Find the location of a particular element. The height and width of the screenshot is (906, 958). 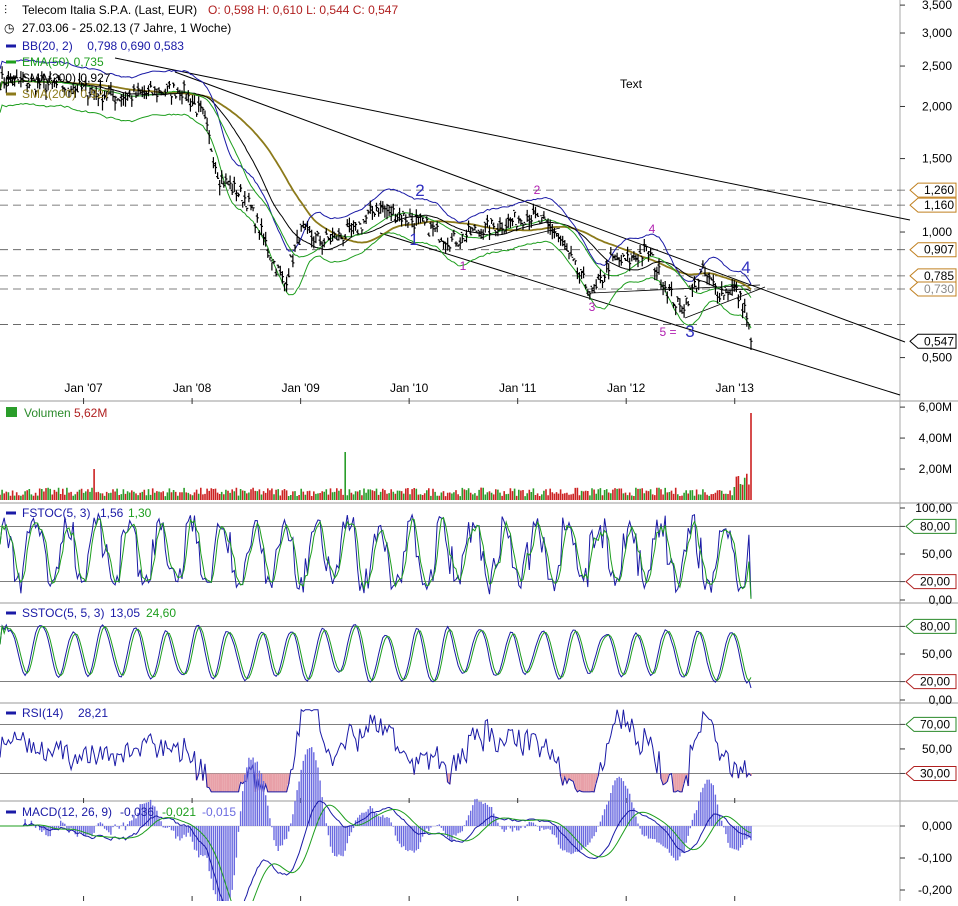

fstoc-header: FSTOC(5, 3) 1,56 1,30 is located at coordinates (79, 513).